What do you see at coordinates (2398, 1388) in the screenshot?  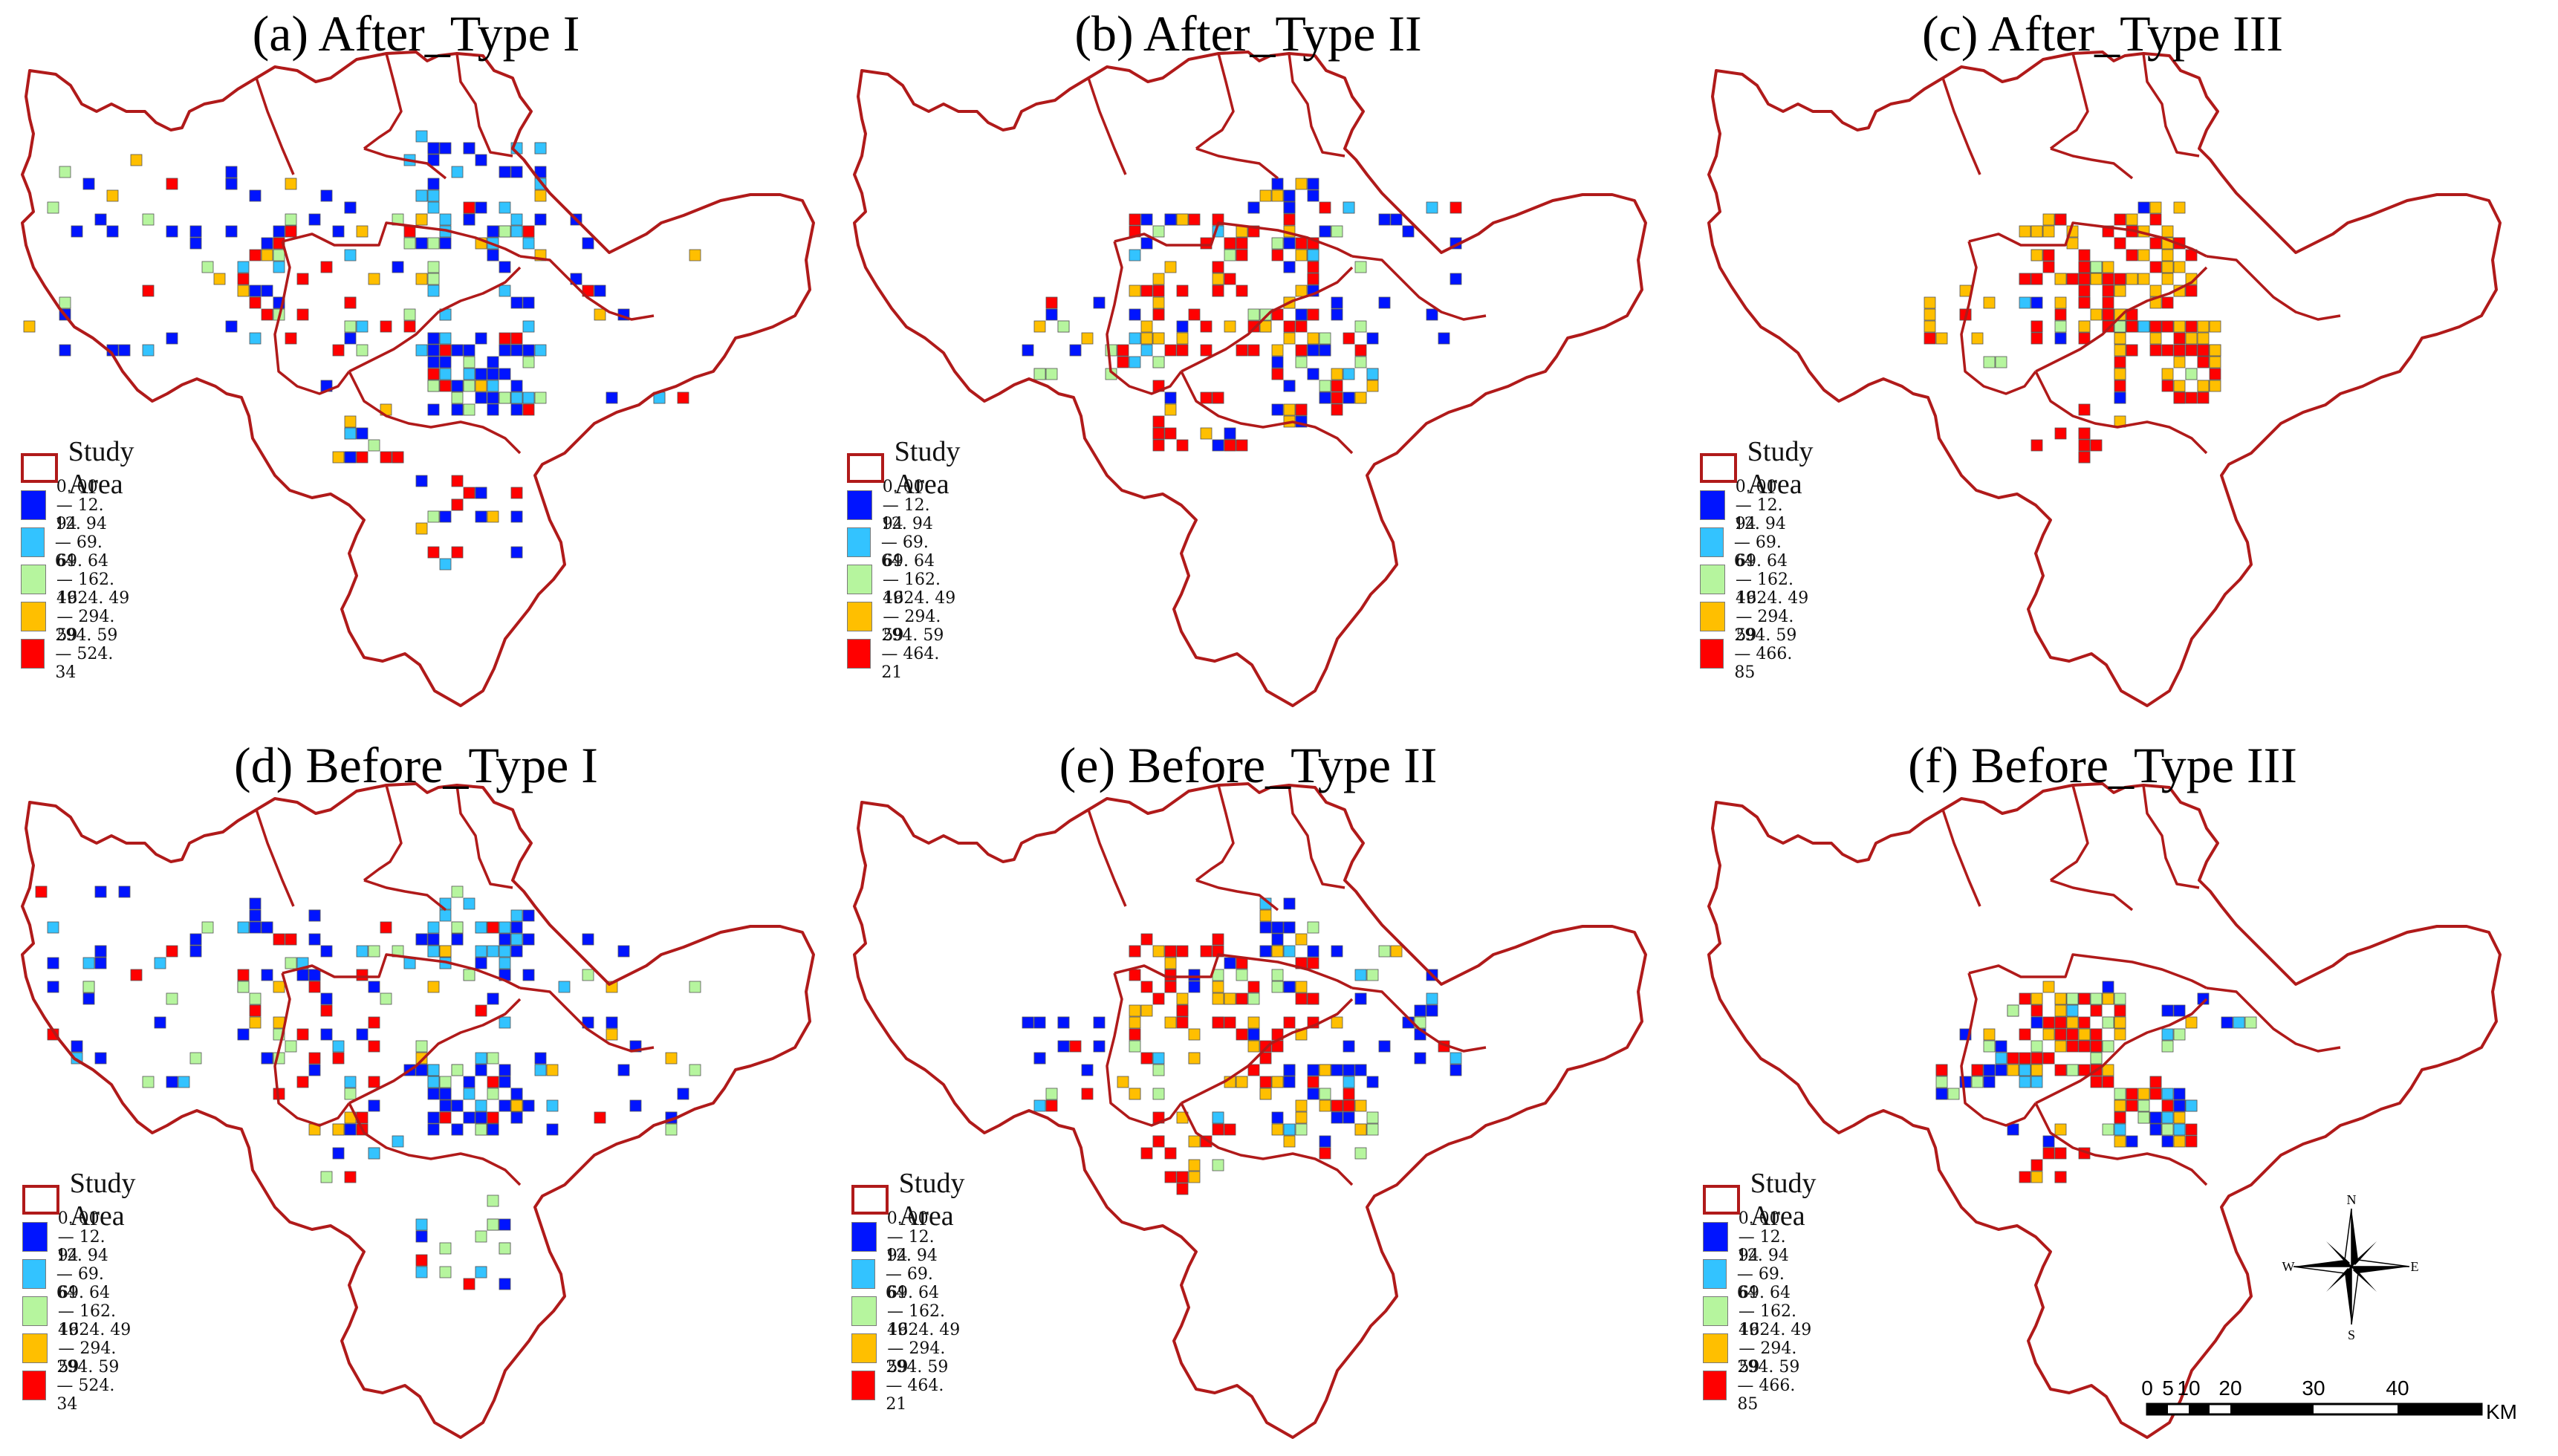 I see `scale-tick-label: 40` at bounding box center [2398, 1388].